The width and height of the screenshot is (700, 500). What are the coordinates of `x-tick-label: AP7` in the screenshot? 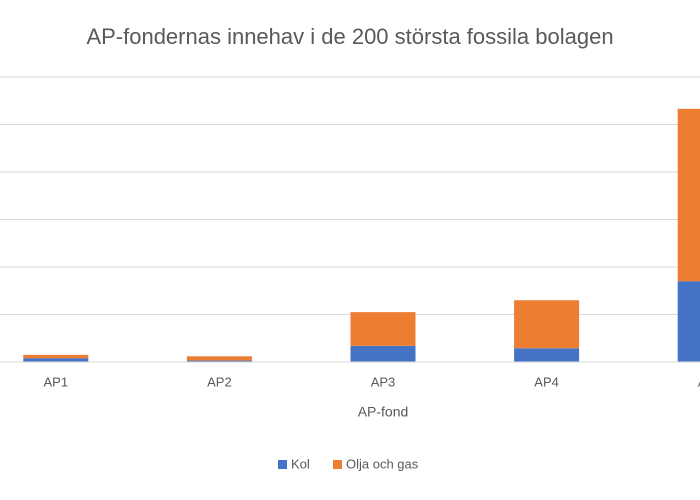 It's located at (699, 381).